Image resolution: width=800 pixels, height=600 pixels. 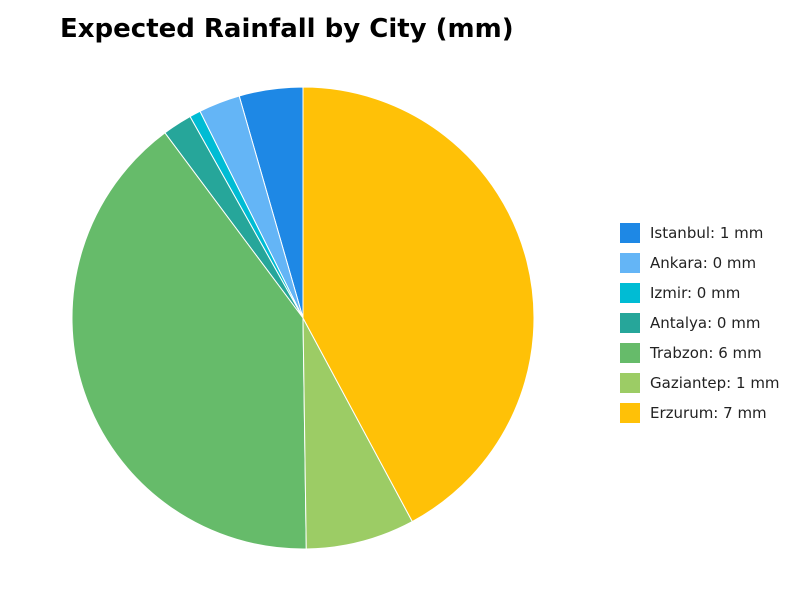 I want to click on legend-label: Ankara: 0 mm, so click(x=703, y=263).